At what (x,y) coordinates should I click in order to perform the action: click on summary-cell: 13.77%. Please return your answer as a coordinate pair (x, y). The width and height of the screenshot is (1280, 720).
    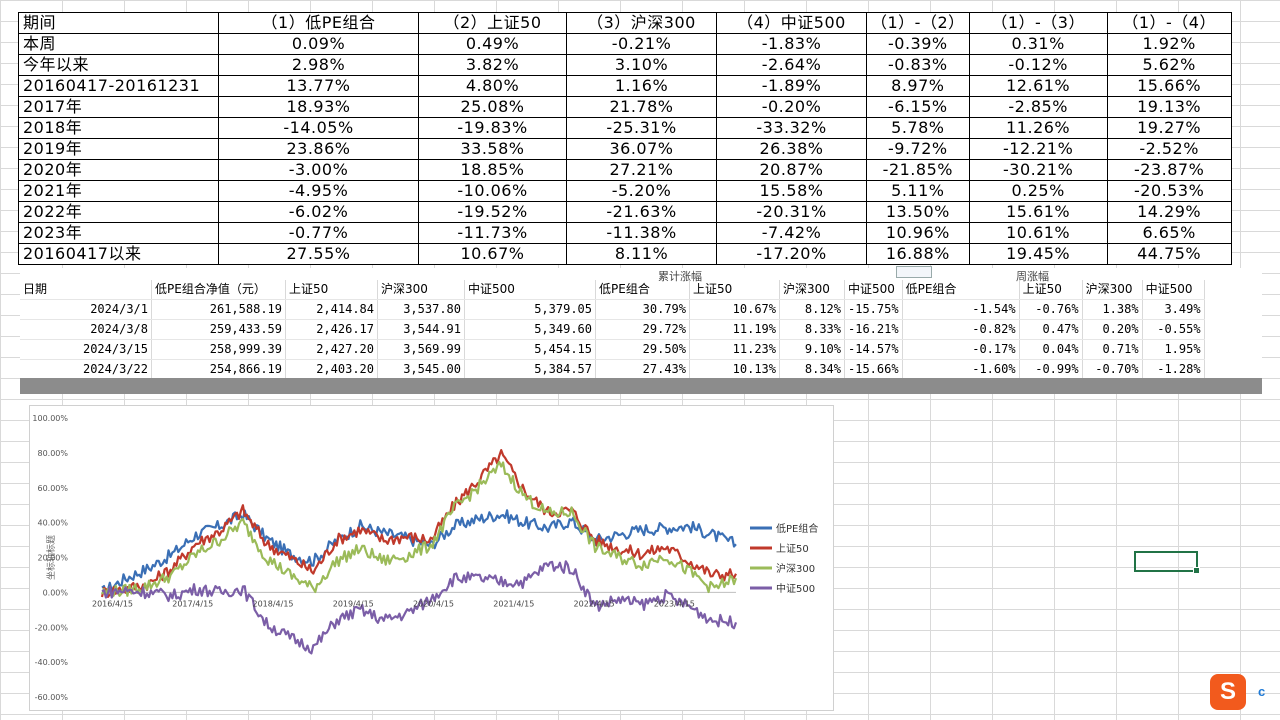
    Looking at the image, I should click on (318, 86).